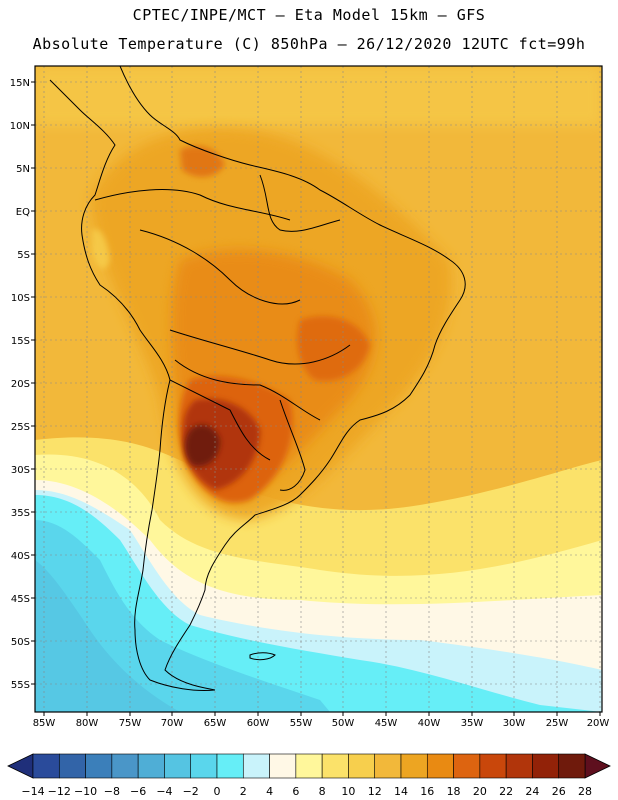  Describe the element at coordinates (472, 723) in the screenshot. I see `lon-label: 35W` at that location.